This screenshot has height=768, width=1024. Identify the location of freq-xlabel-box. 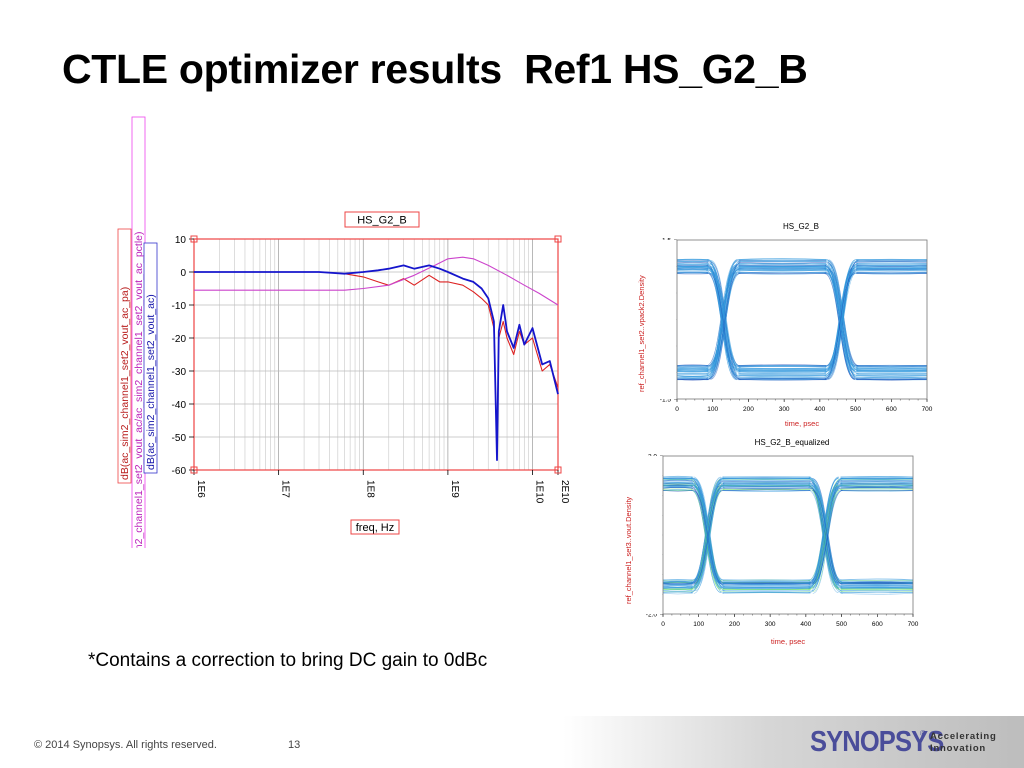
(375, 527).